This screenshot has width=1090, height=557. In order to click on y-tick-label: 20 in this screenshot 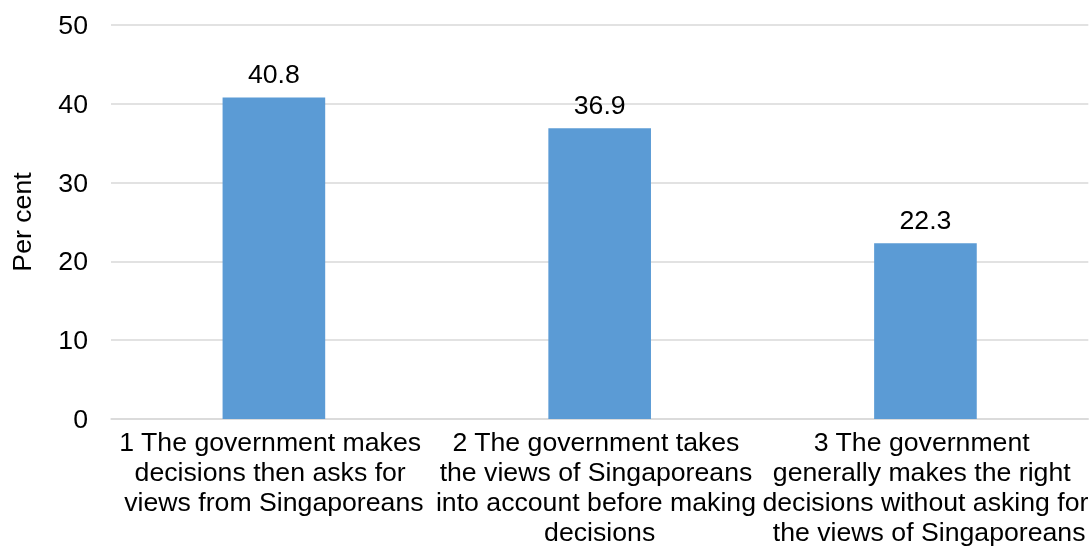, I will do `click(73, 261)`.